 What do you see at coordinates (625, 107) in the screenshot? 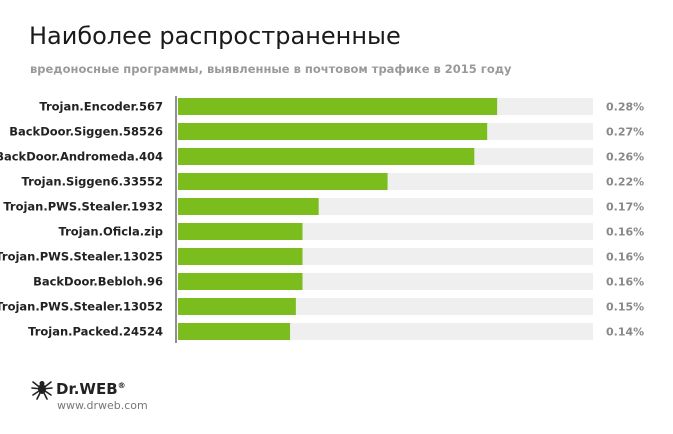
I see `value-label: 0.28%` at bounding box center [625, 107].